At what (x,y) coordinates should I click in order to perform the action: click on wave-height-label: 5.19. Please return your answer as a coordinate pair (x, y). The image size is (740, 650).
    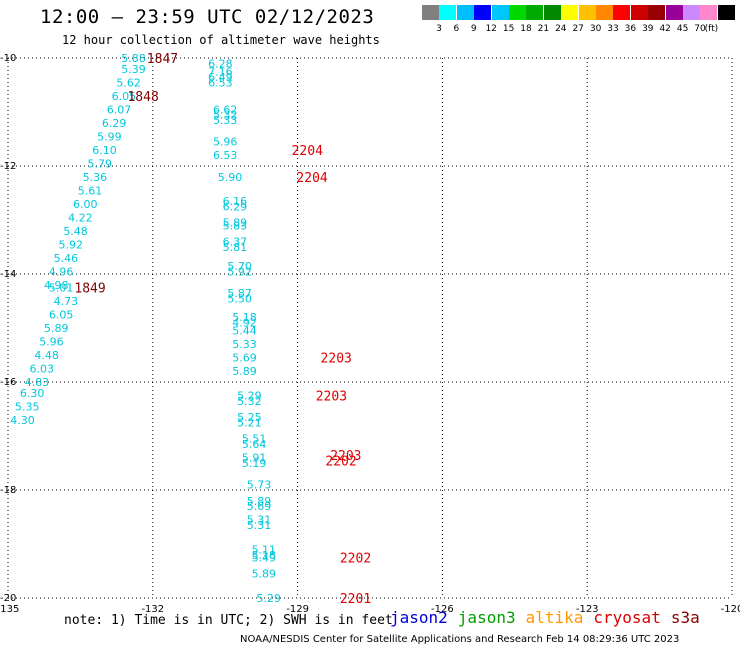
    Looking at the image, I should click on (254, 463).